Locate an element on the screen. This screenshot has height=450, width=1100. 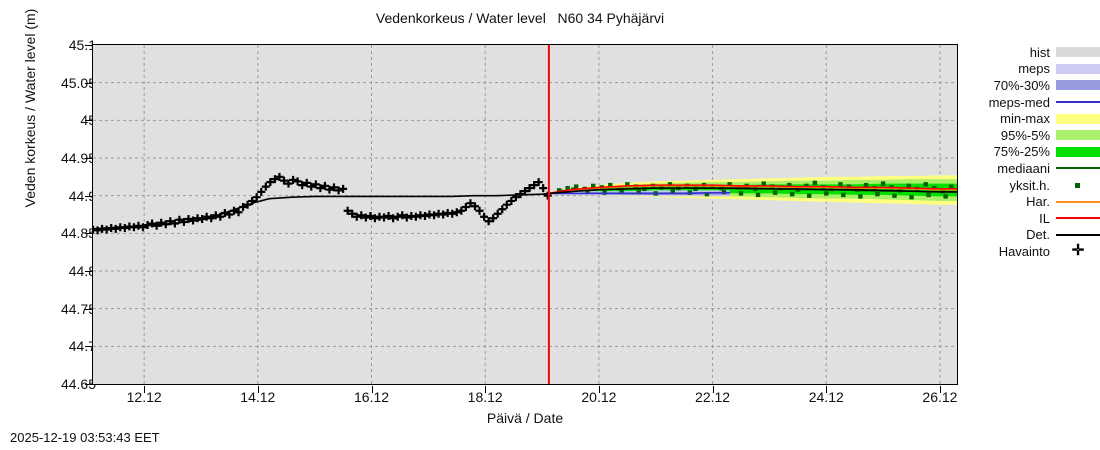
legend-item-det: Det. is located at coordinates (1030, 235).